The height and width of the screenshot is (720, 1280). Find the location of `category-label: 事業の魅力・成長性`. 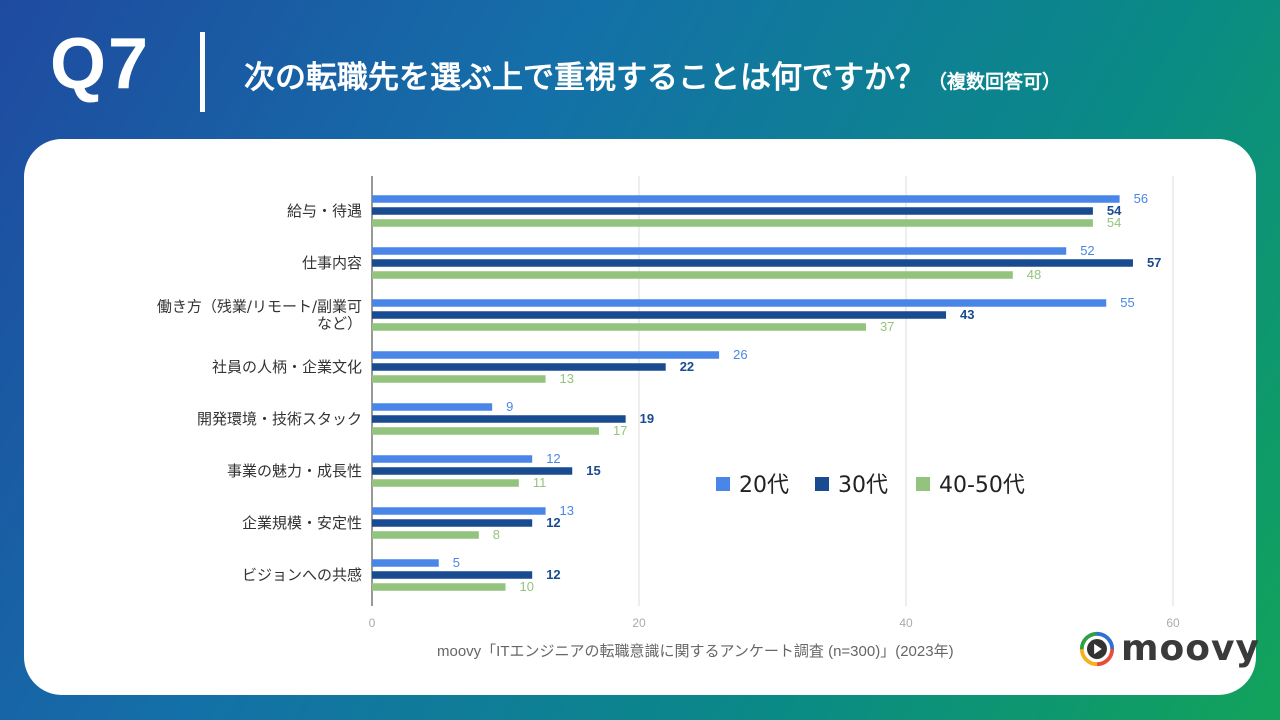

category-label: 事業の魅力・成長性 is located at coordinates (294, 471).